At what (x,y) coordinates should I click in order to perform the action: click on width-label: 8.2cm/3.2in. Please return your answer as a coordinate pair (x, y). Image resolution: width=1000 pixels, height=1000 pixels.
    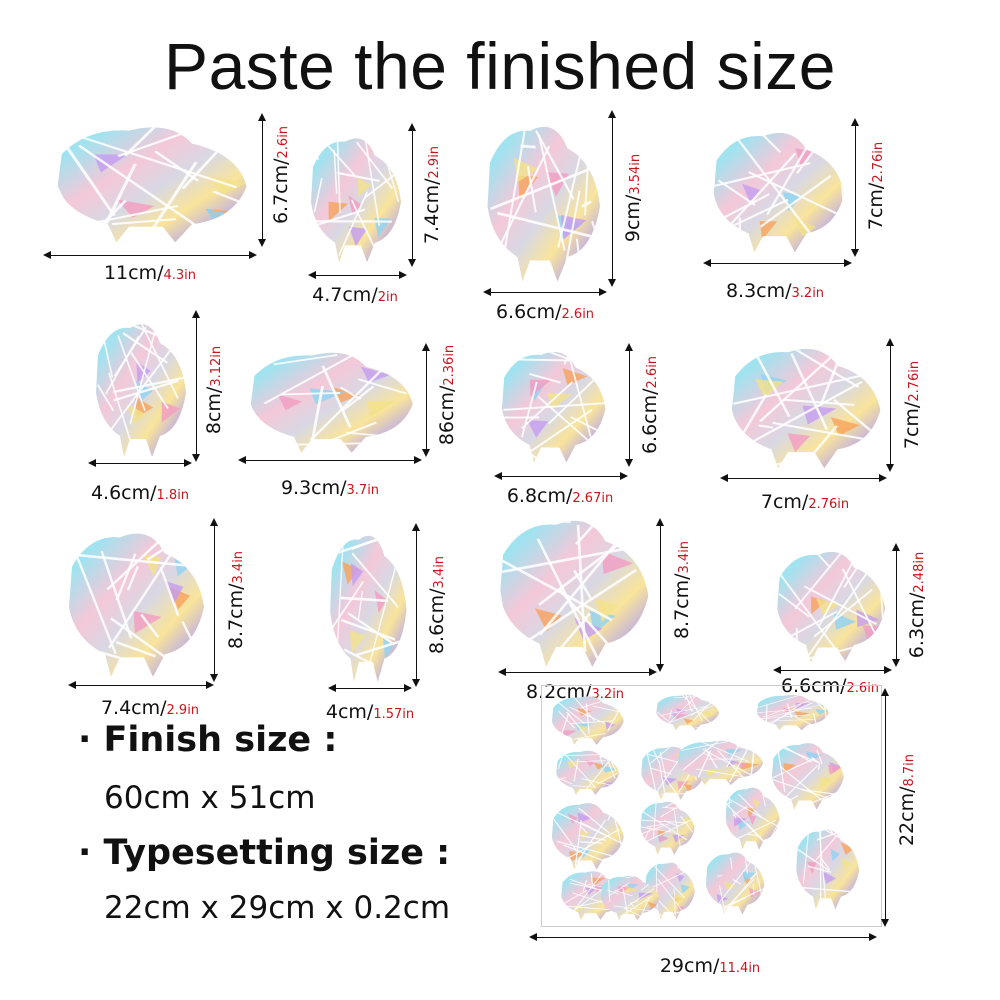
    Looking at the image, I should click on (575, 692).